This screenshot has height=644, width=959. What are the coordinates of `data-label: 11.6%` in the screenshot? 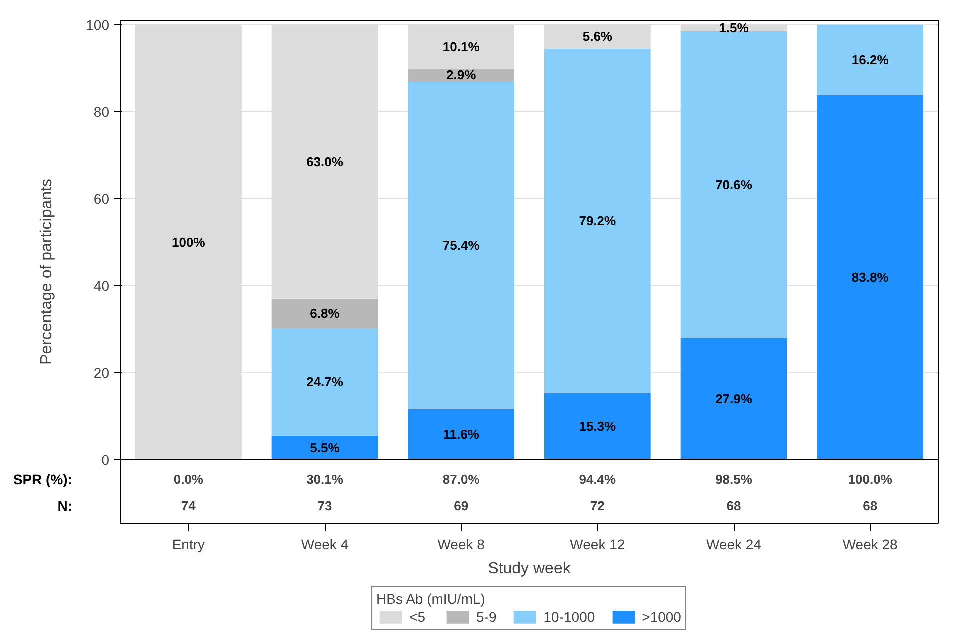 It's located at (461, 434).